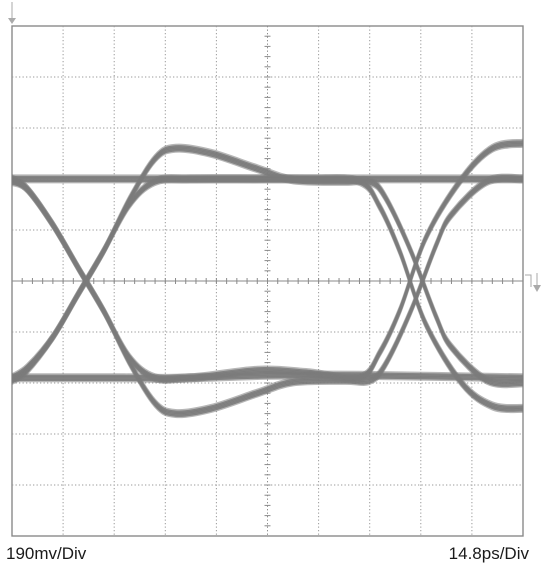 The width and height of the screenshot is (543, 571). Describe the element at coordinates (12, 21) in the screenshot. I see `top-trigger-arrow-icon` at that location.